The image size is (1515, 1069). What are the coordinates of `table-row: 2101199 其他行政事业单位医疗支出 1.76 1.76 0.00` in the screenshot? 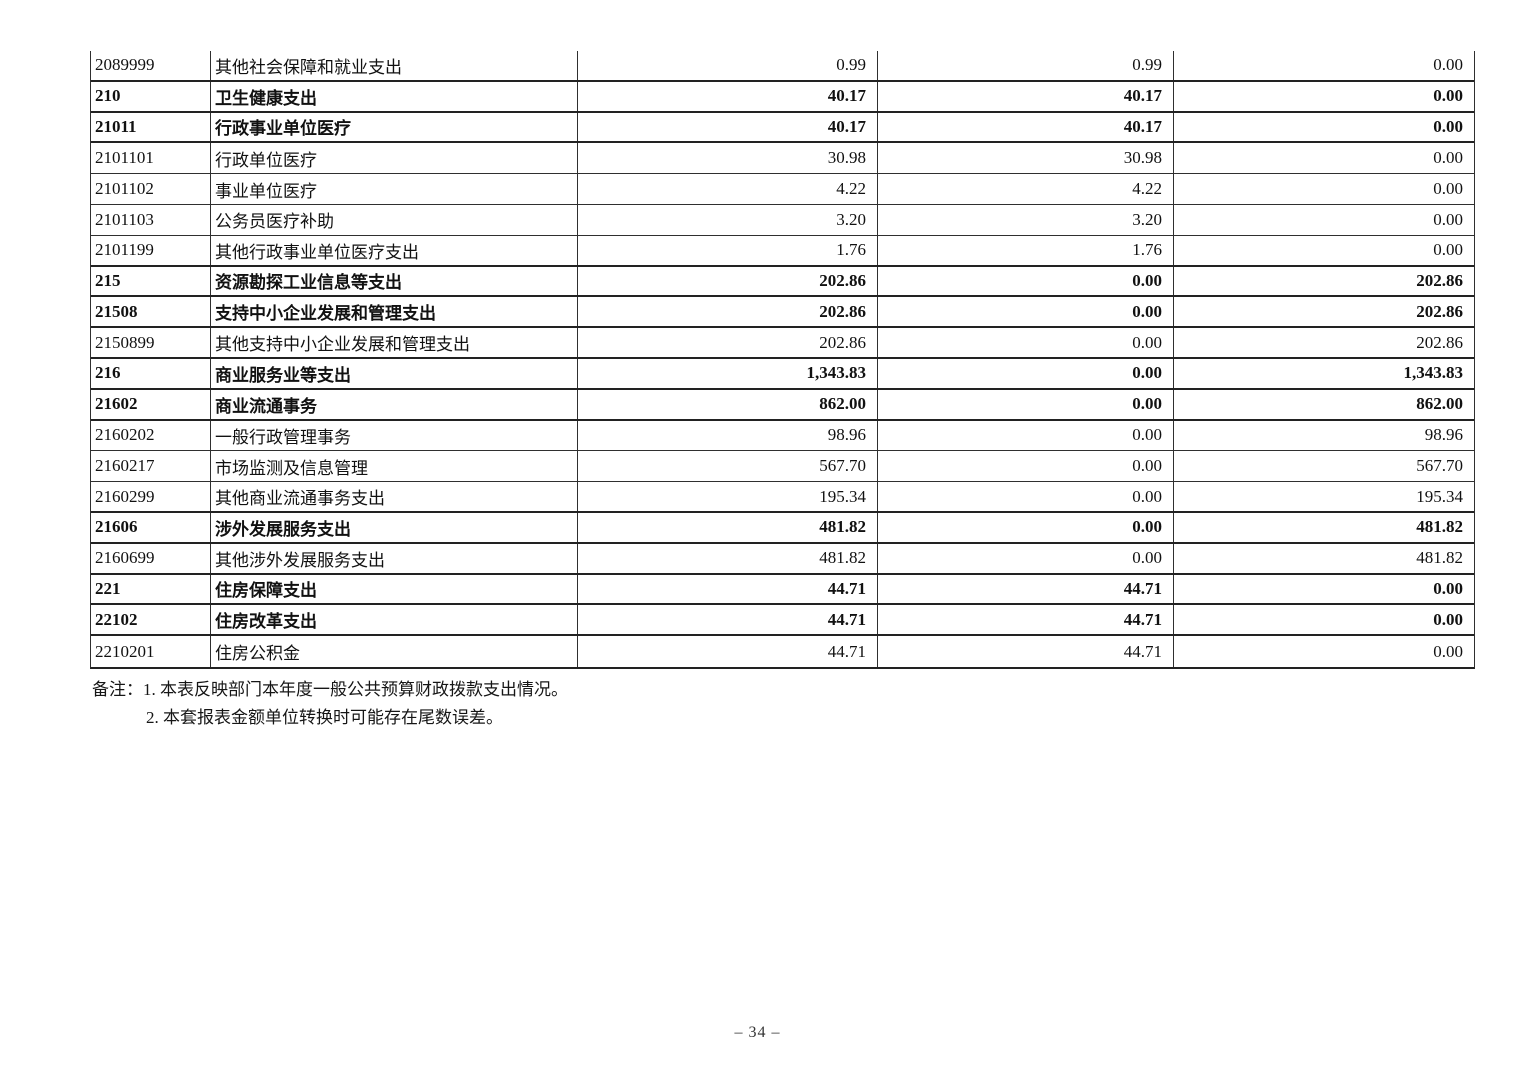 It's located at (782, 251).